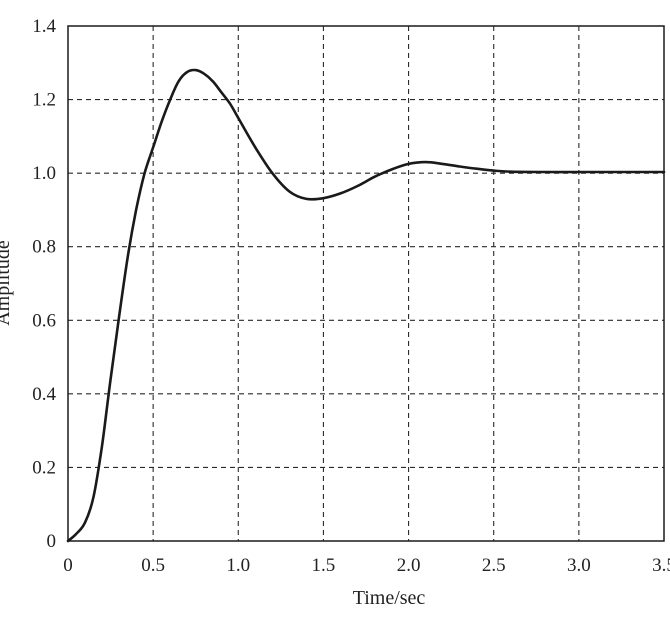  I want to click on y-tick-label: 0.6, so click(44, 320).